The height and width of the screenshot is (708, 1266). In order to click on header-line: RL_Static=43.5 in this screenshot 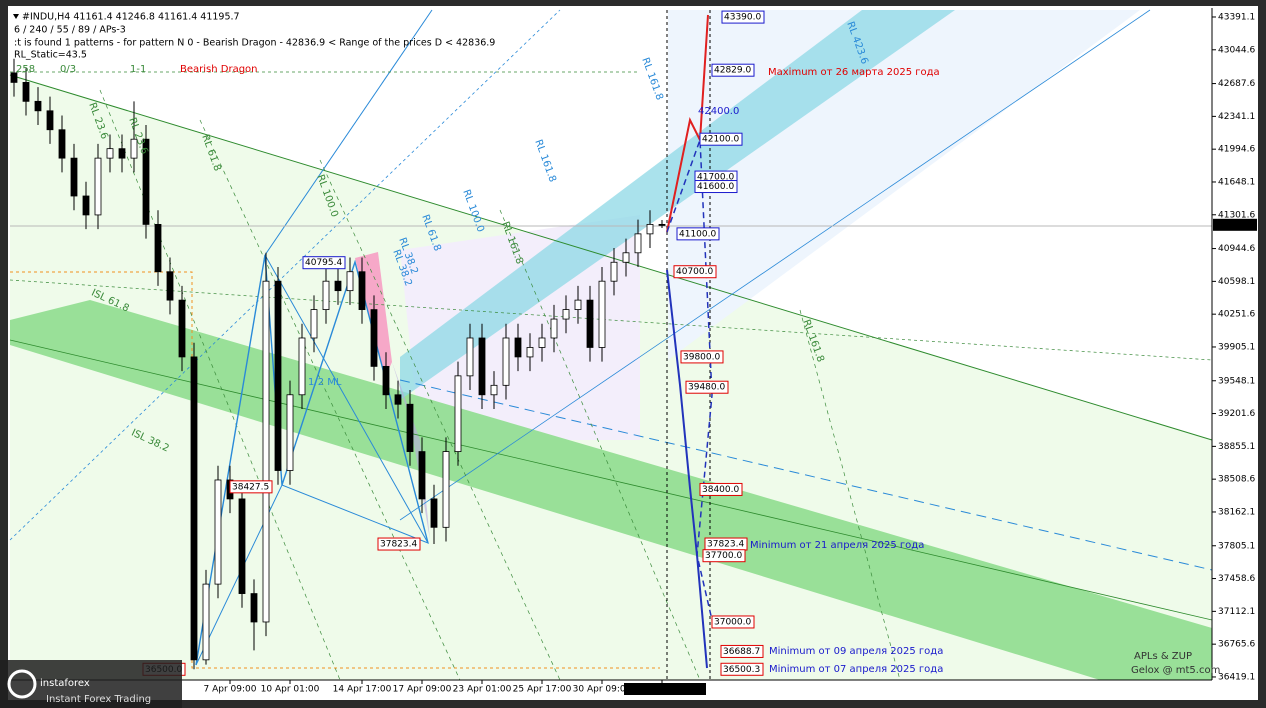, I will do `click(50, 55)`.